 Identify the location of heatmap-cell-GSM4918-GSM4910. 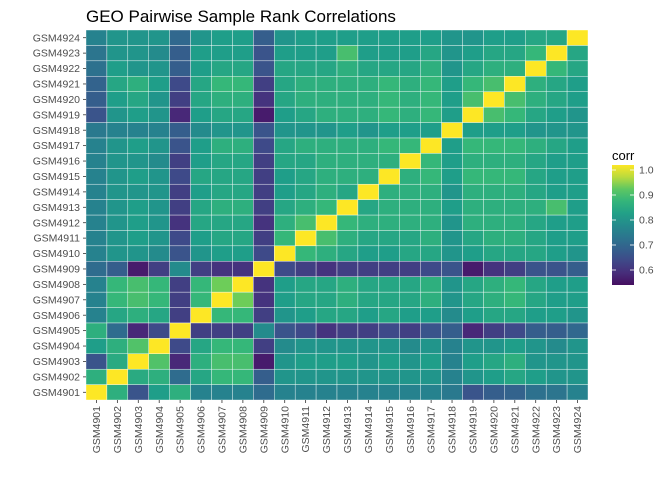
(452, 253).